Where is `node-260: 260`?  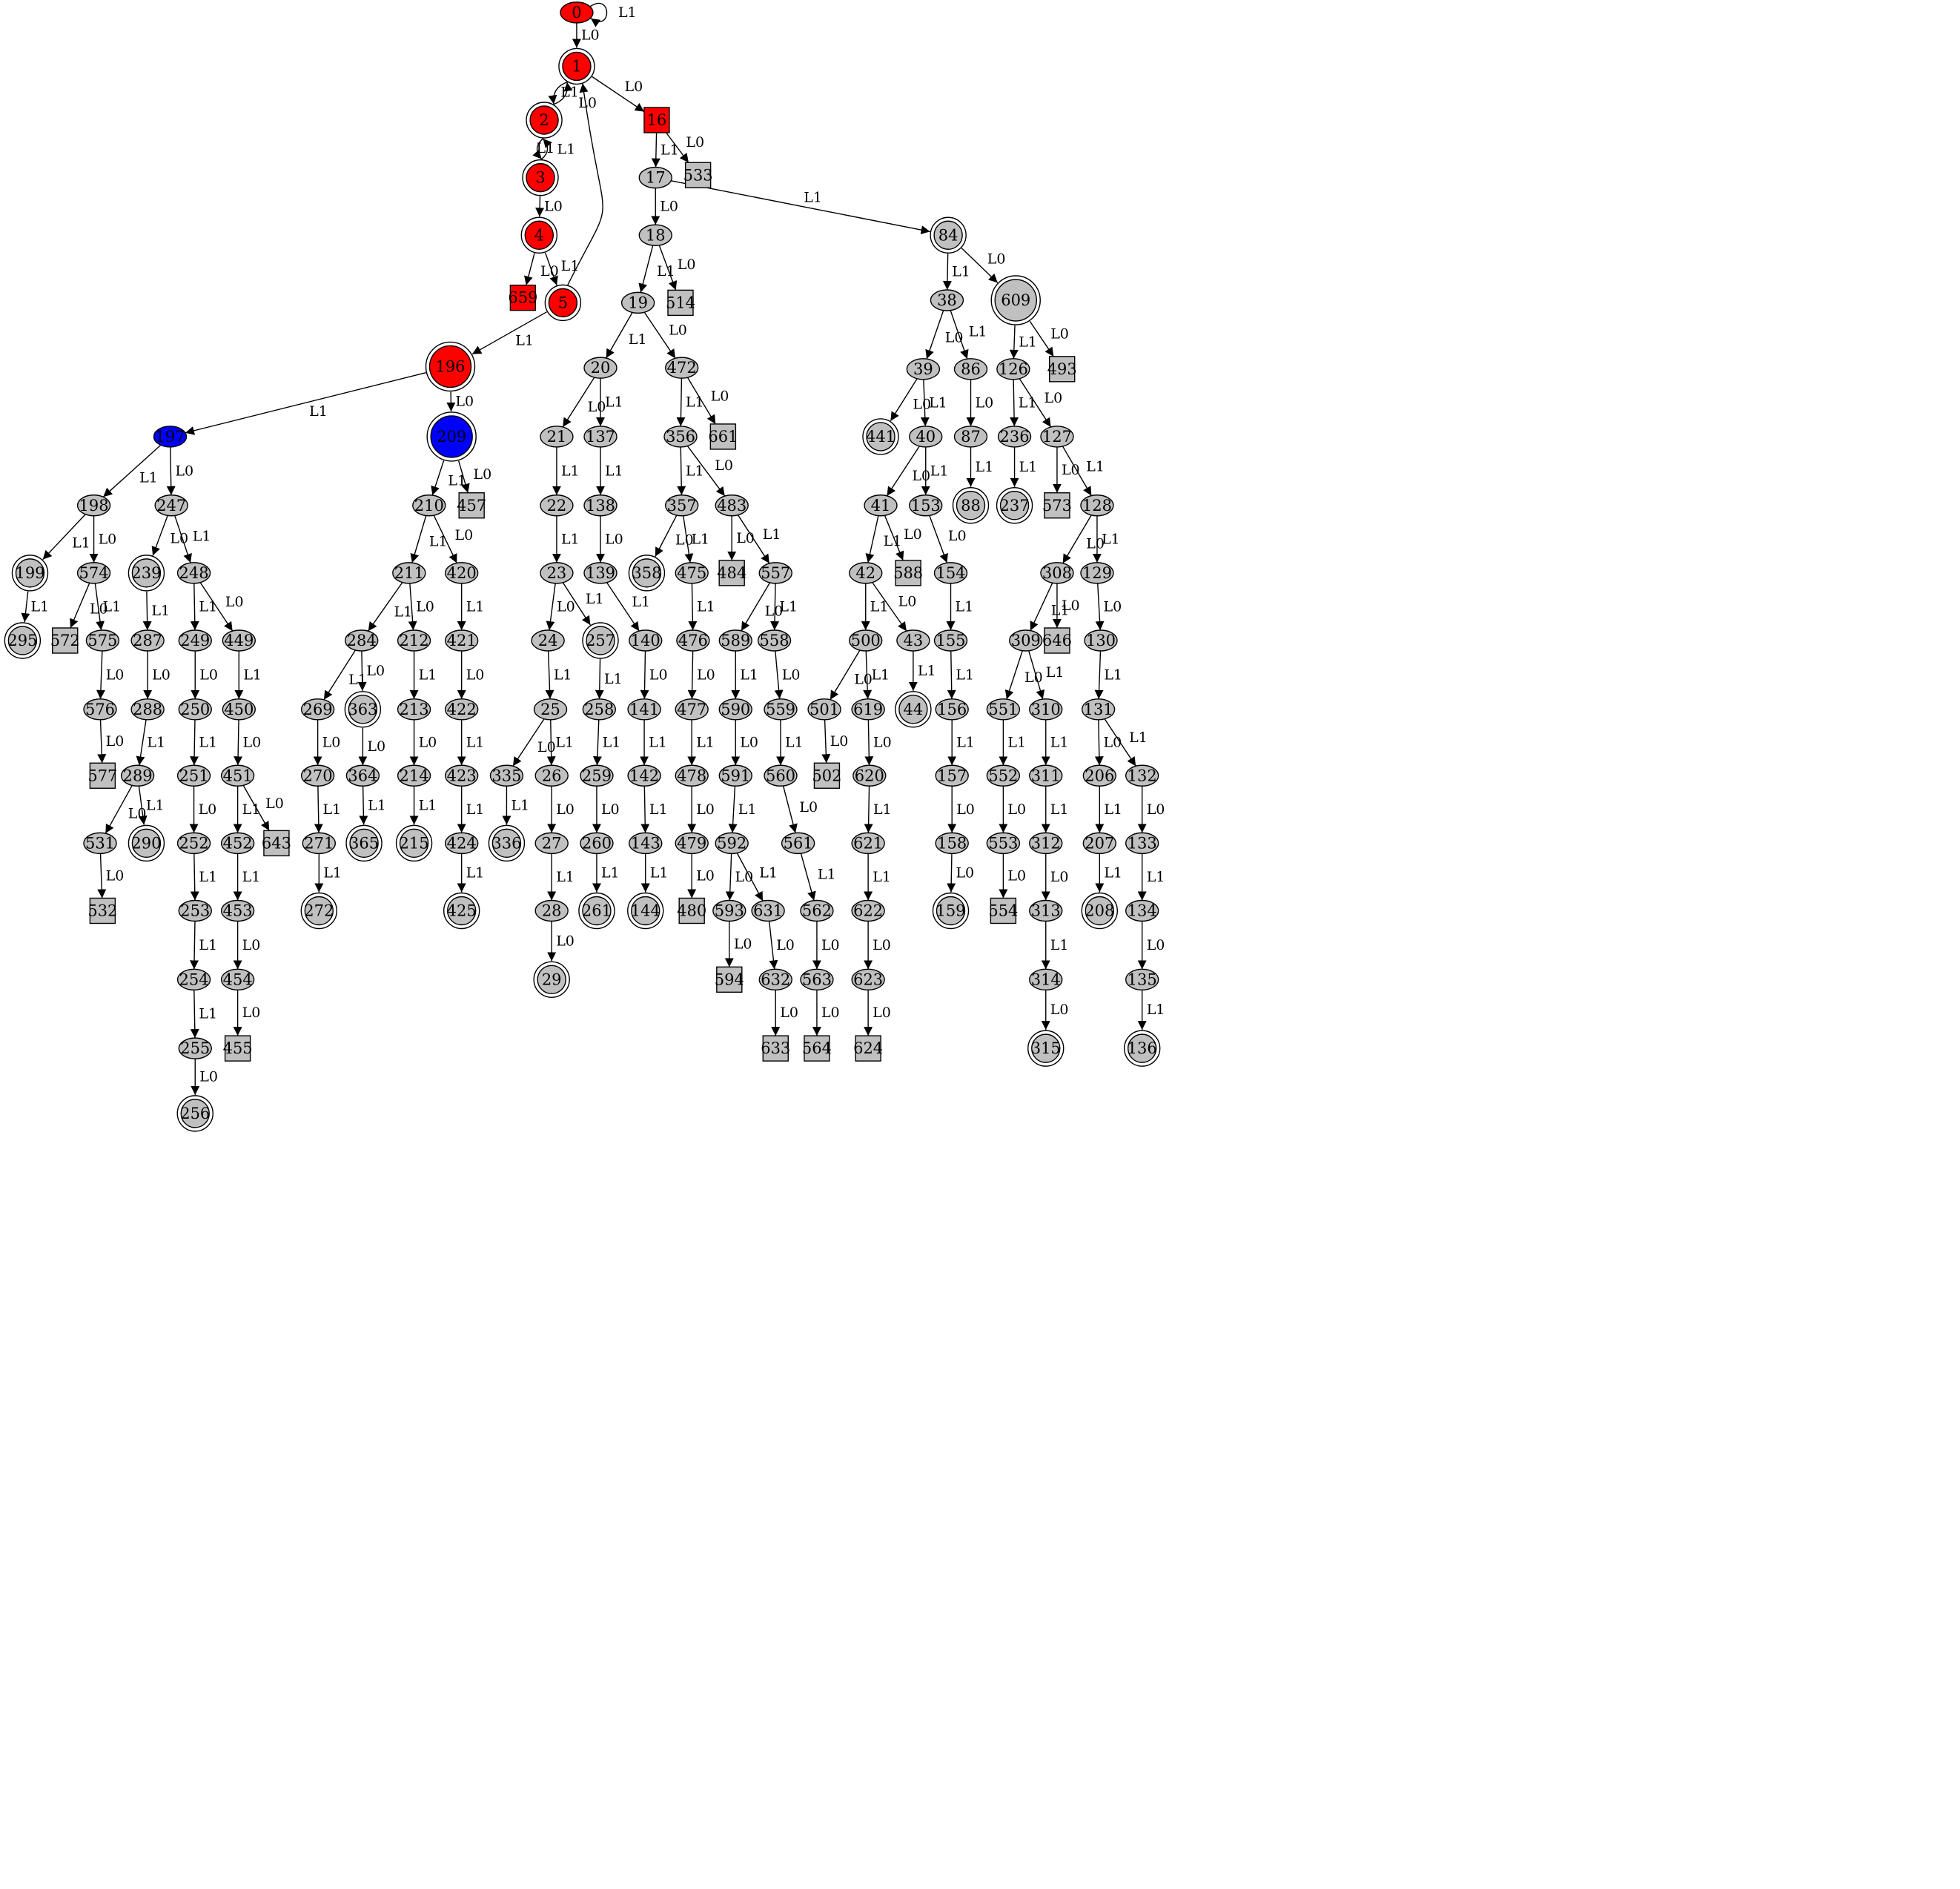
node-260: 260 is located at coordinates (597, 843).